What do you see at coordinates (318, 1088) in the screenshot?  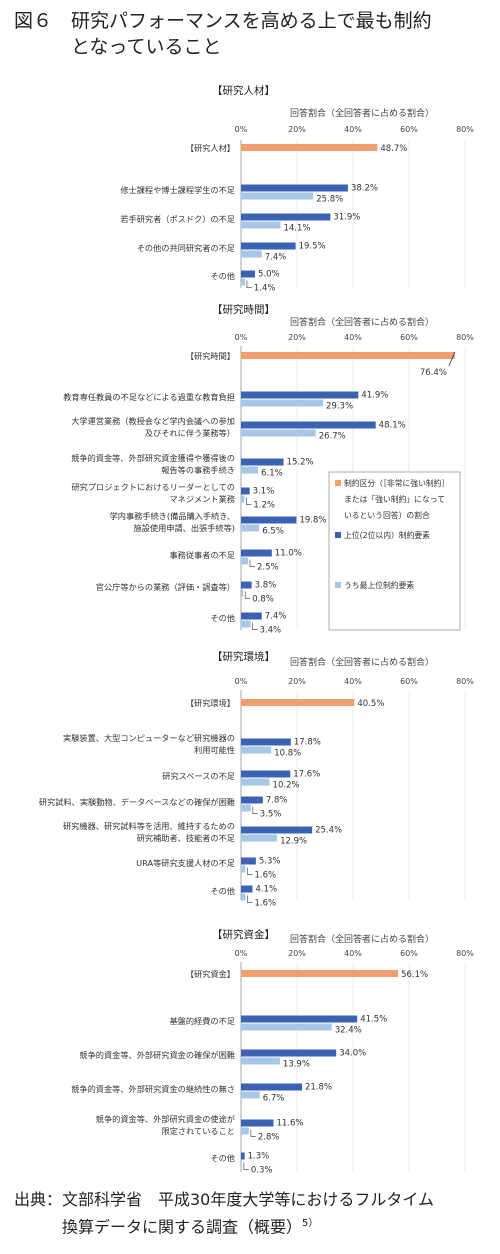 I see `chart-3-data-label-top3: 21.8%` at bounding box center [318, 1088].